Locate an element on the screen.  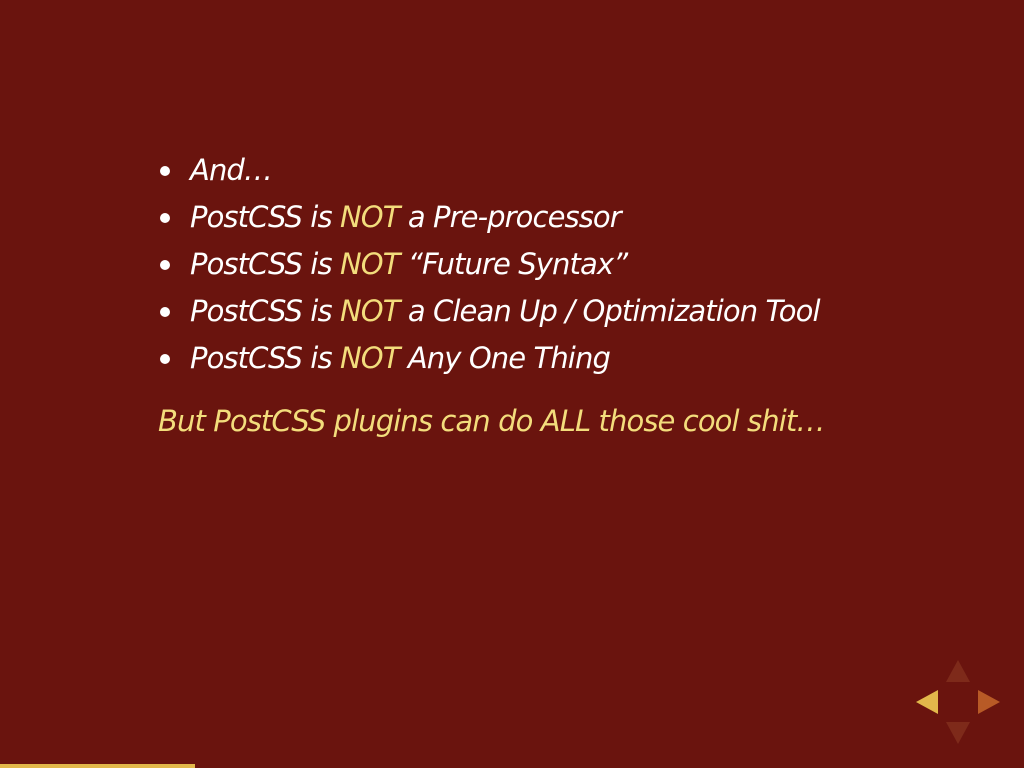
bullet-item: PostCSS is NOT “Future Syntax” is located at coordinates (498, 264).